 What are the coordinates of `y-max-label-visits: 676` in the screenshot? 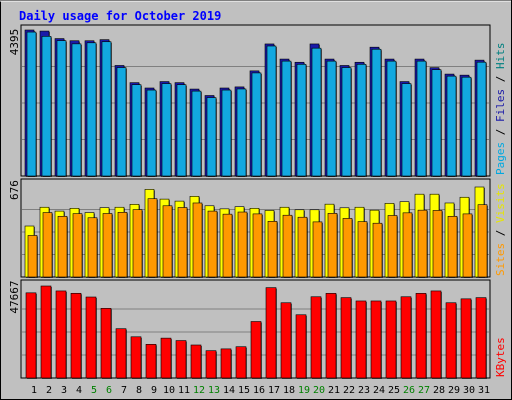 It's located at (14, 190).